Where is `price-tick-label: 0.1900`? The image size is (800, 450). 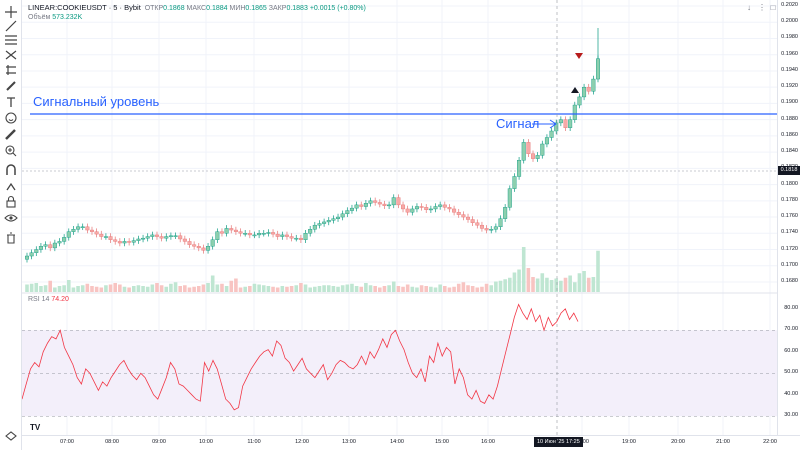
price-tick-label: 0.1900 is located at coordinates (789, 102).